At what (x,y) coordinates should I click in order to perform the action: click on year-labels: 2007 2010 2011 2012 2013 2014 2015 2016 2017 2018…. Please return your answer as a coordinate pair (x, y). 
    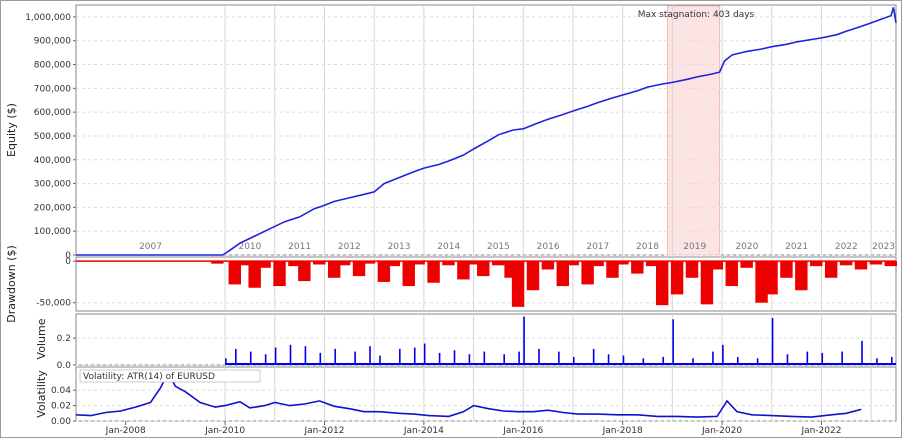
    Looking at the image, I should click on (517, 247).